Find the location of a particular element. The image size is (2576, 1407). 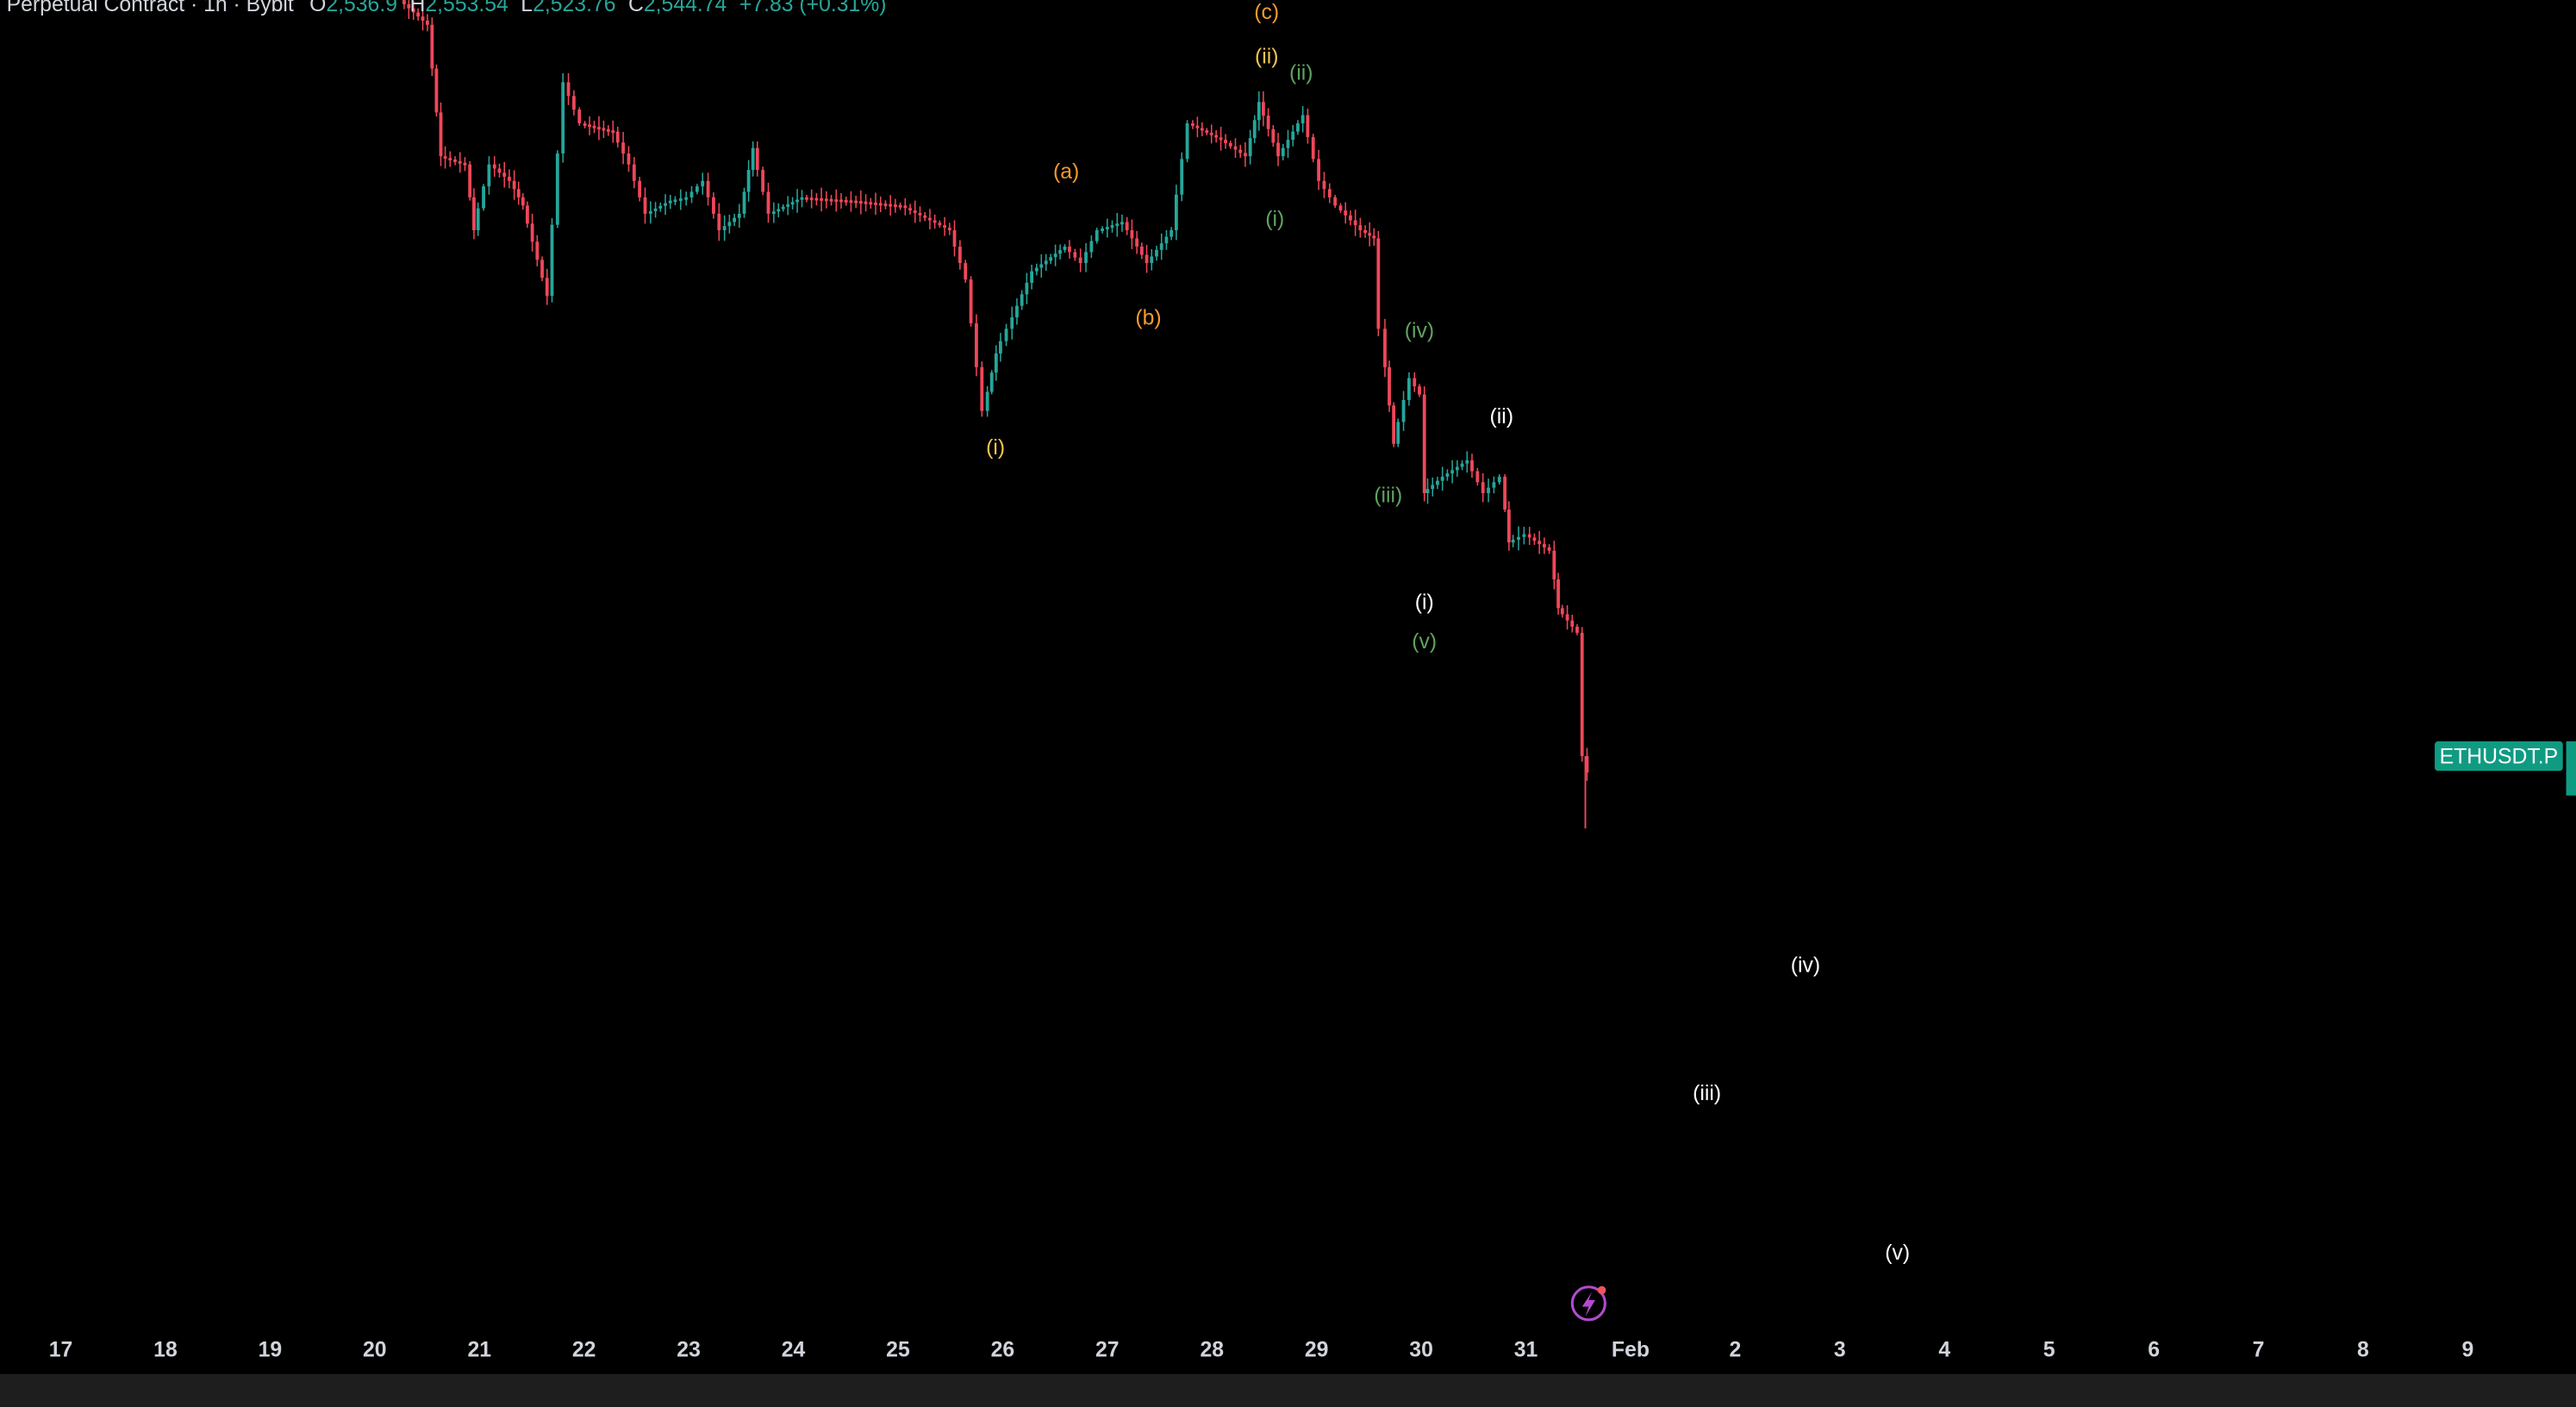

price-scale-marker is located at coordinates (2571, 768).